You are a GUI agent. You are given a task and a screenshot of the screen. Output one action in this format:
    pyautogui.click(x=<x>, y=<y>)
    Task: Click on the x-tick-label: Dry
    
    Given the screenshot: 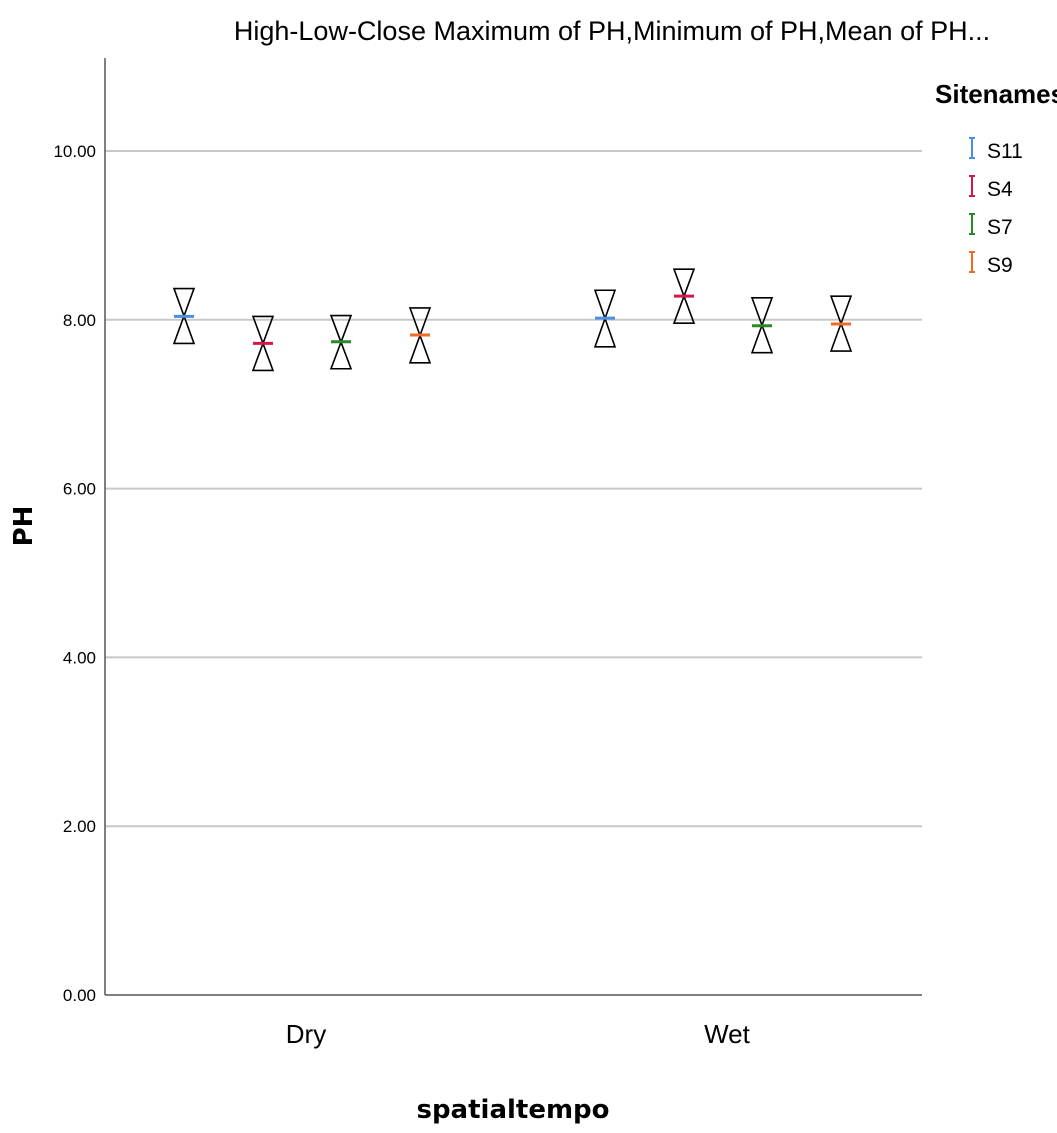 What is the action you would take?
    pyautogui.click(x=306, y=1034)
    